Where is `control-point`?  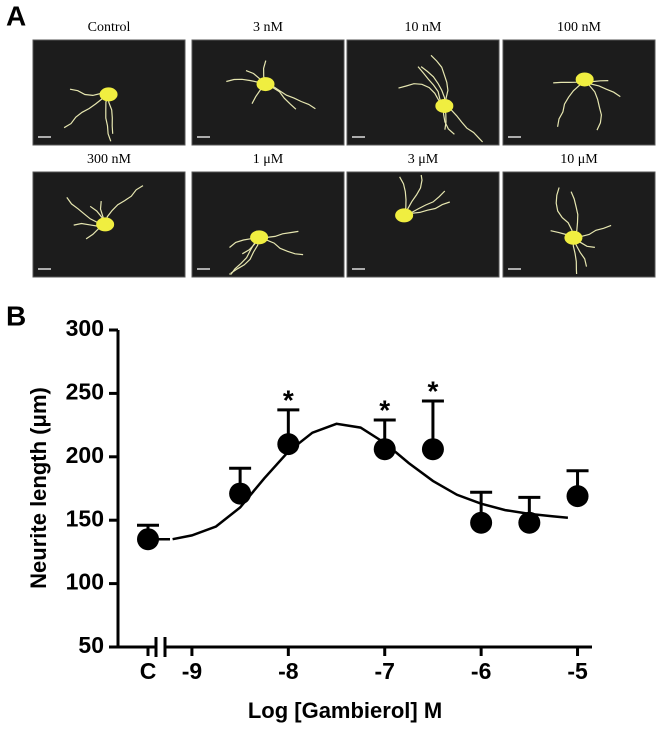 control-point is located at coordinates (148, 539).